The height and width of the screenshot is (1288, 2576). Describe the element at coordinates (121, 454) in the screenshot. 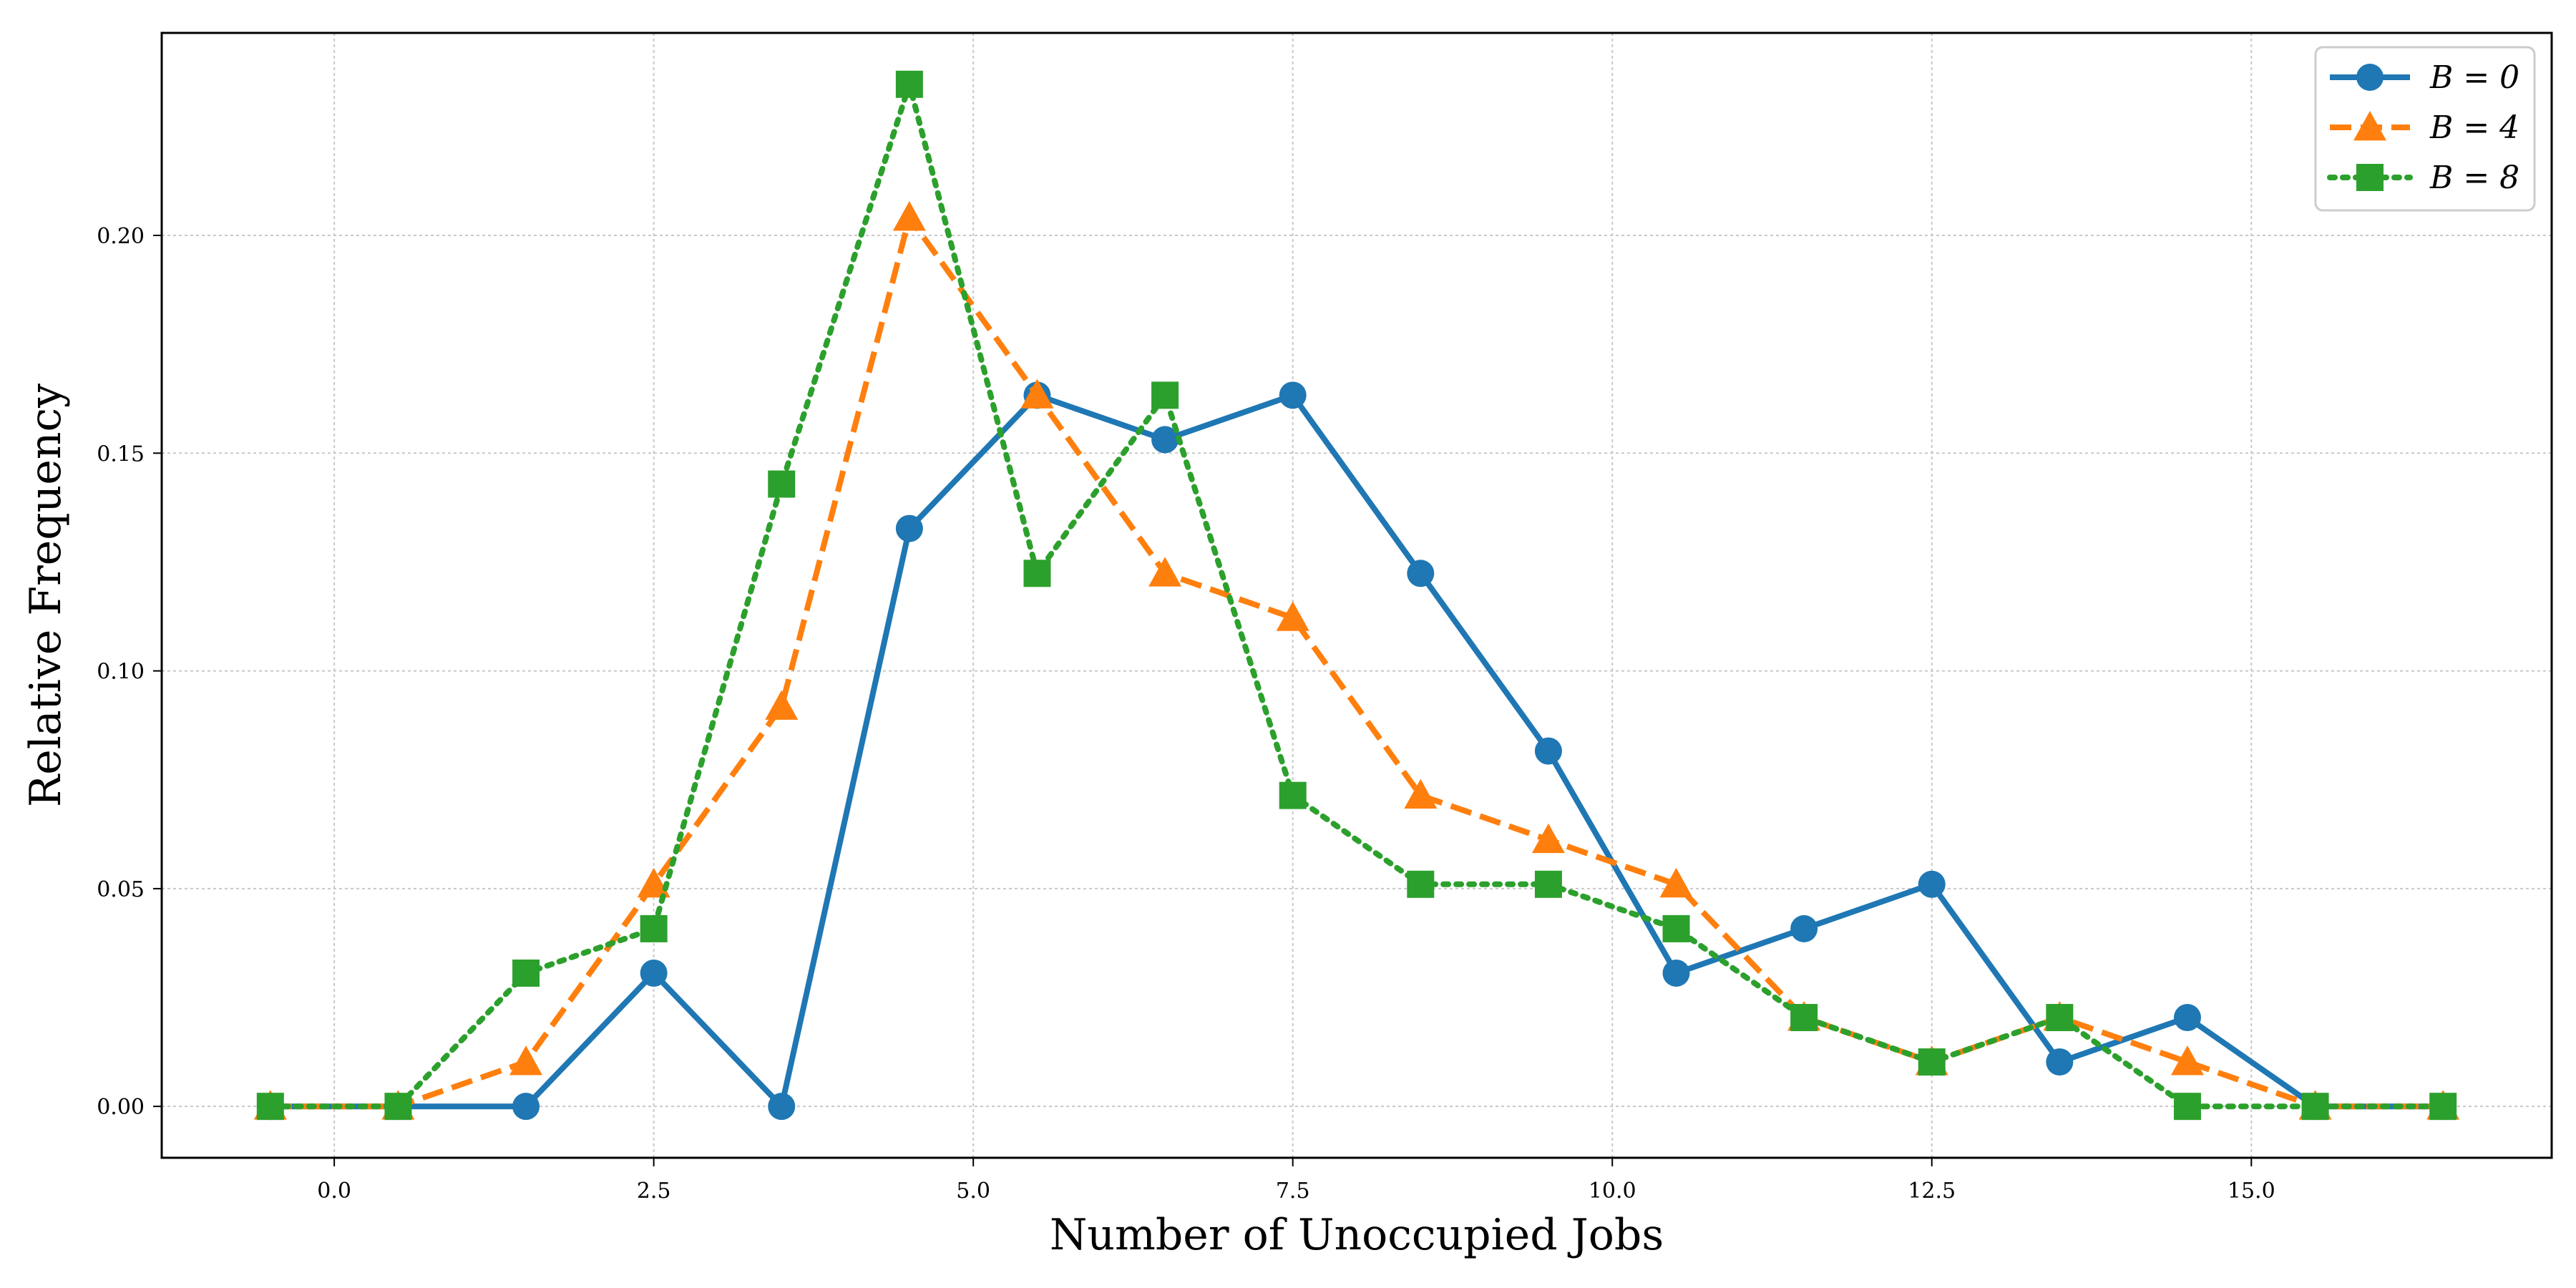

I see `y-tick-label: 0.15` at that location.